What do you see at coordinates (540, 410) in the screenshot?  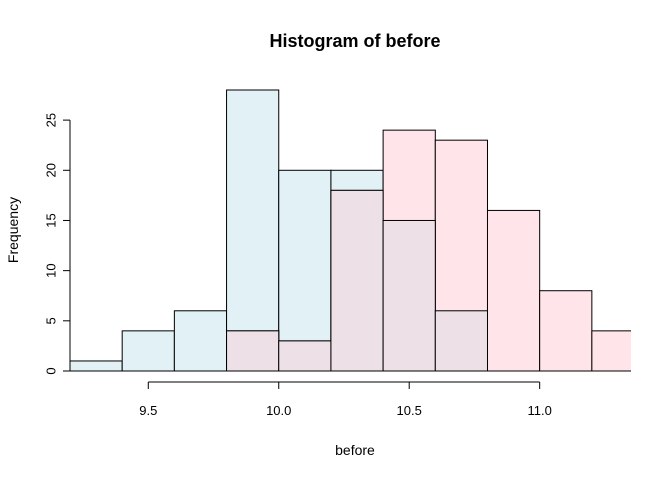 I see `x-tick-label: 11.0` at bounding box center [540, 410].